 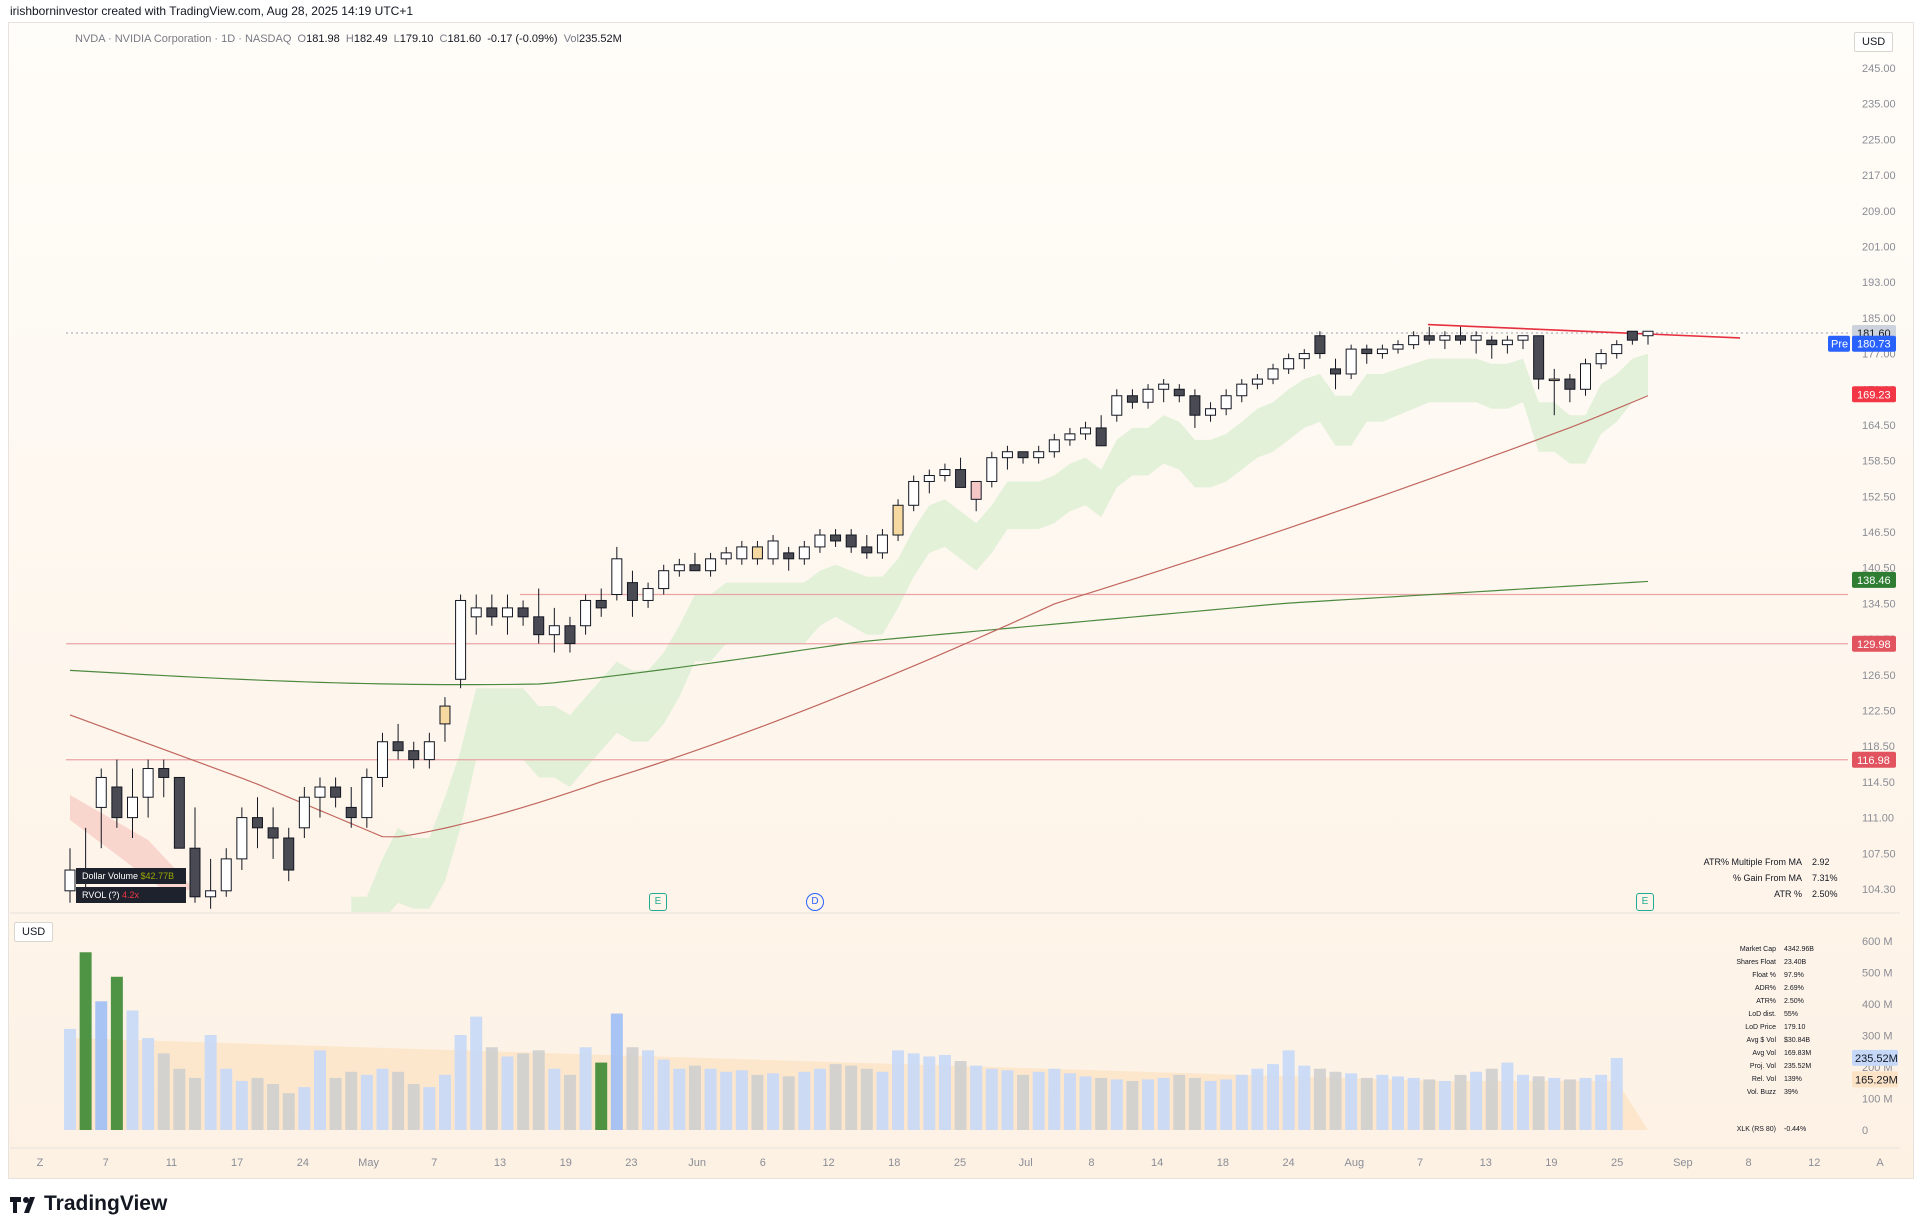 I want to click on stats-value: 169.83M, so click(x=1798, y=1053).